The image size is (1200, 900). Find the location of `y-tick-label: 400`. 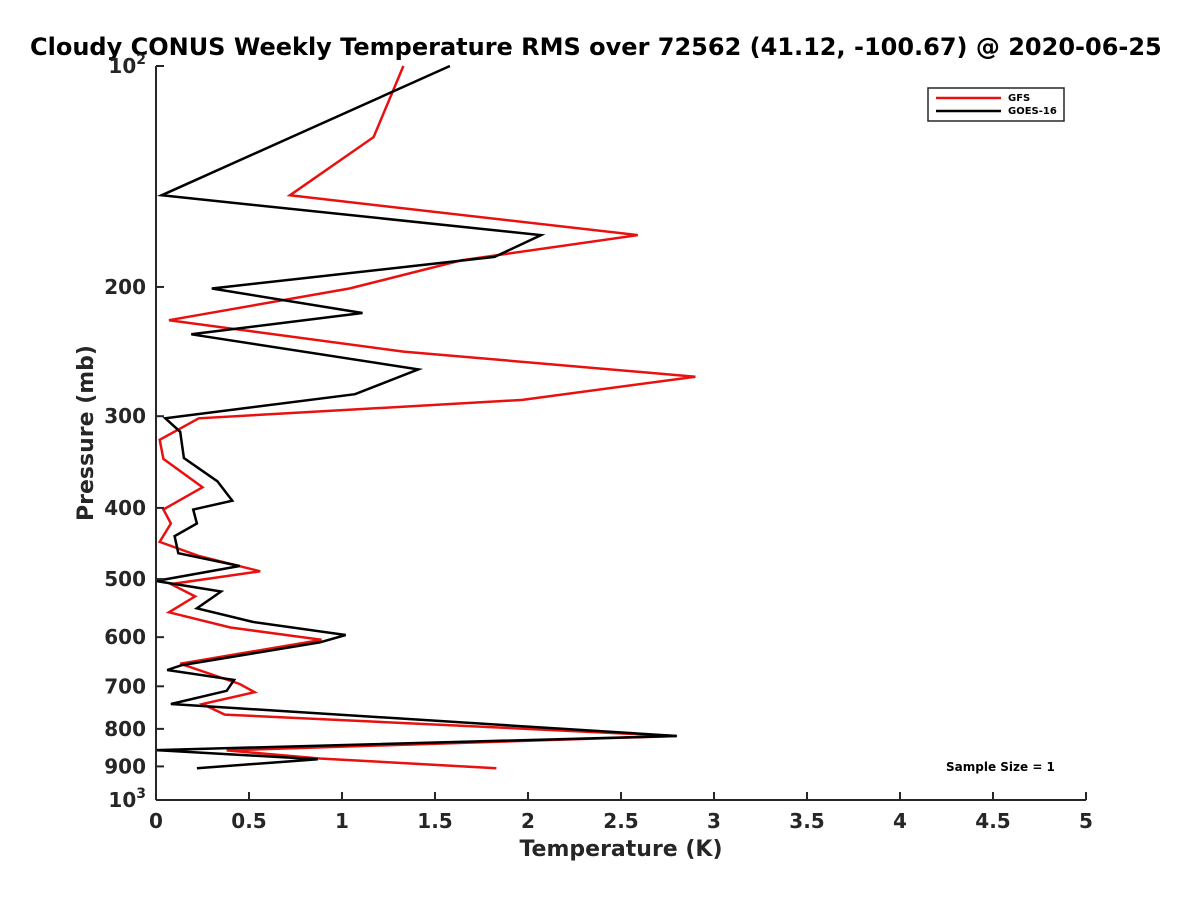

y-tick-label: 400 is located at coordinates (125, 508).